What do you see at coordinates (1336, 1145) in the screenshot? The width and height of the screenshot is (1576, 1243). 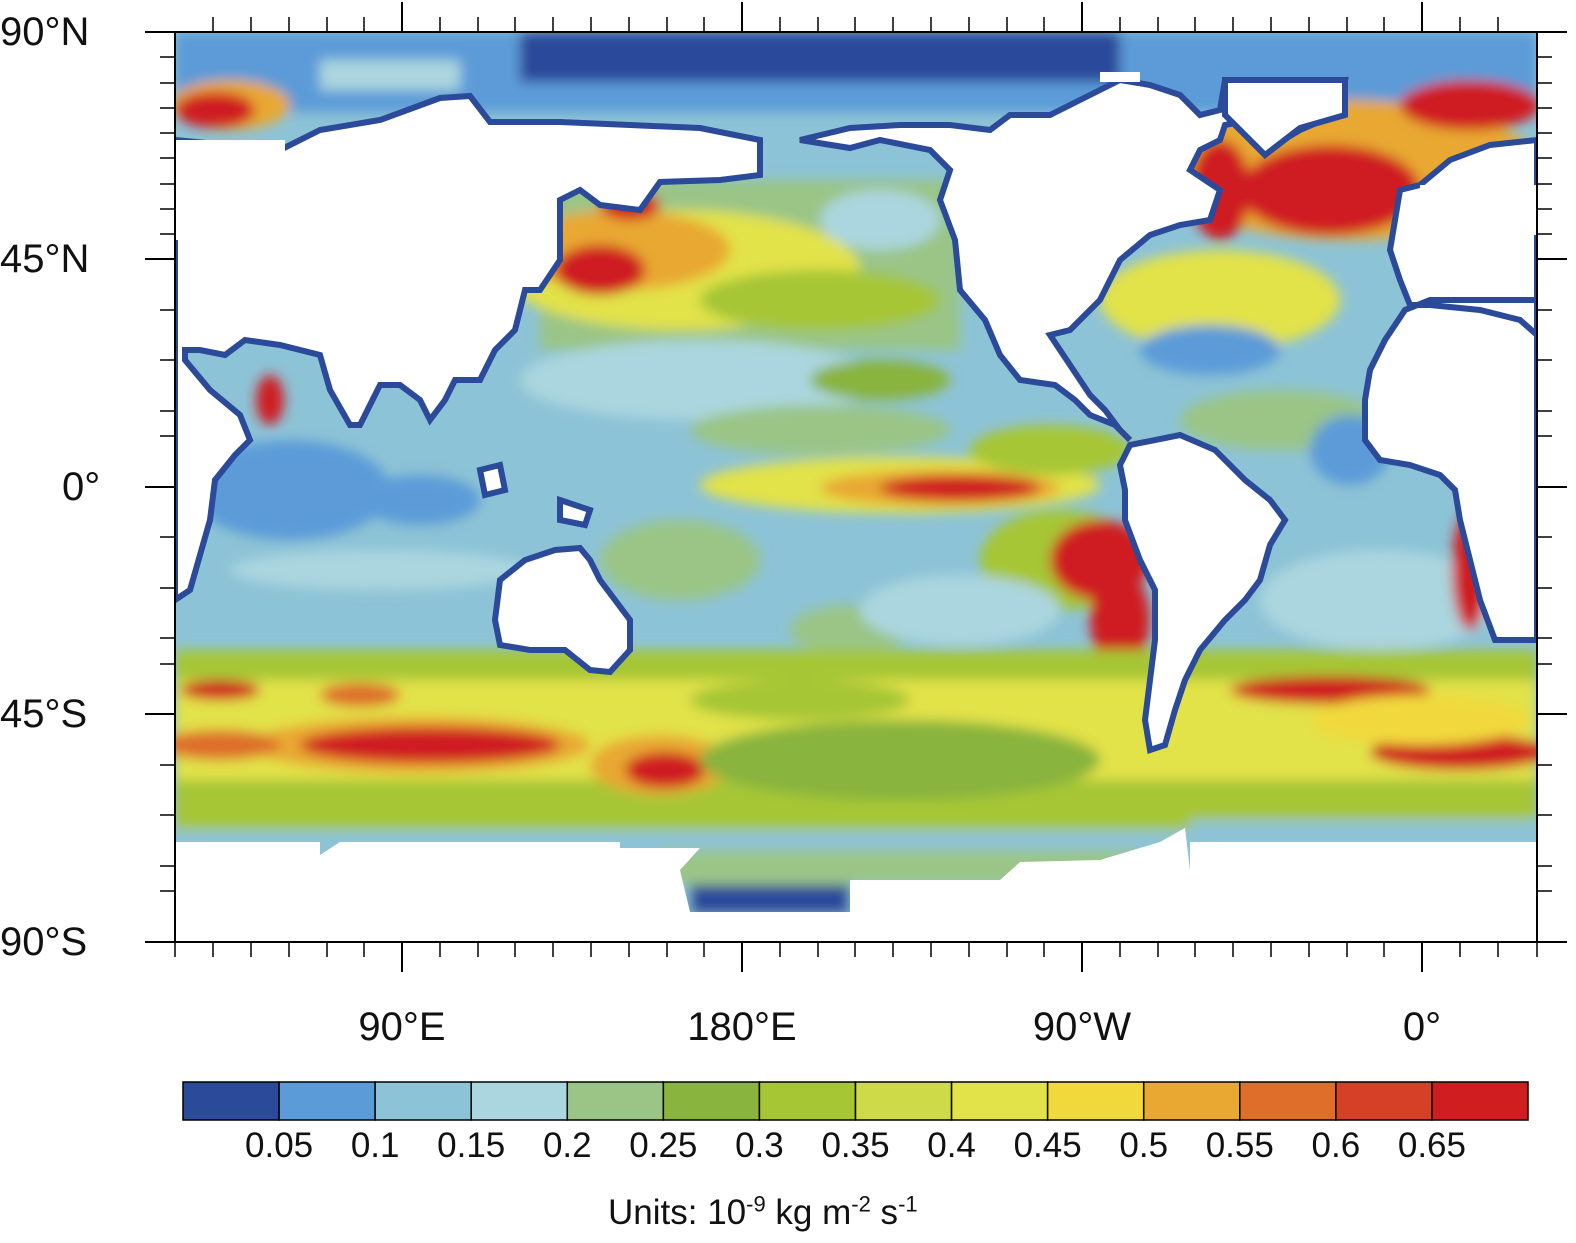 I see `colorbar-tick-label: 0.6` at bounding box center [1336, 1145].